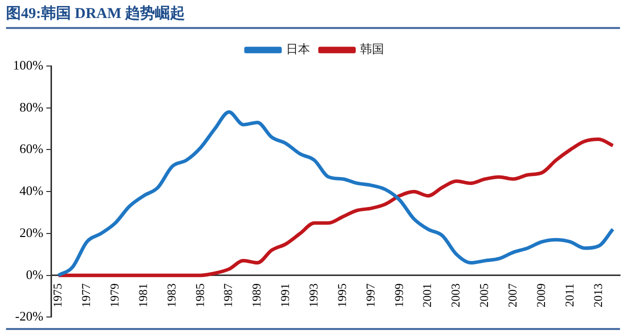  Describe the element at coordinates (372, 49) in the screenshot. I see `legend-label: 韩国` at that location.